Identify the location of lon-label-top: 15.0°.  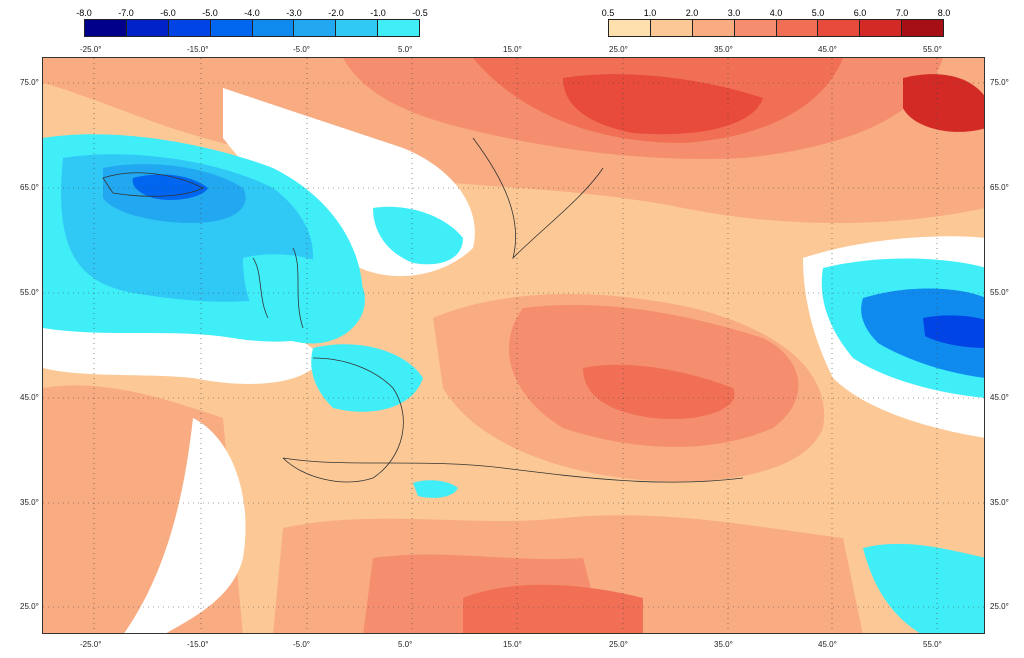
(512, 49).